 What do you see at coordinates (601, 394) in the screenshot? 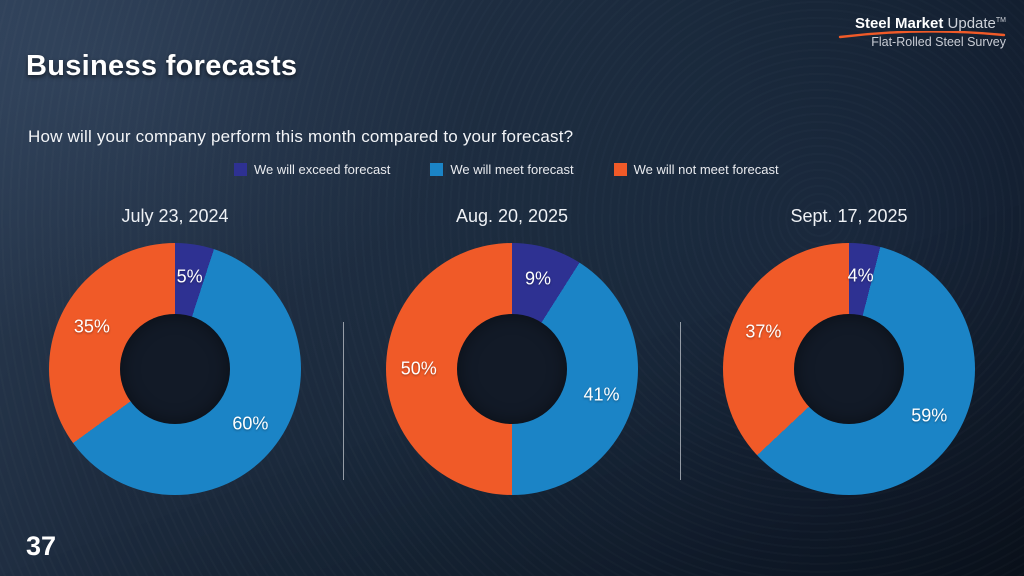
I see `slice-label: 41%` at bounding box center [601, 394].